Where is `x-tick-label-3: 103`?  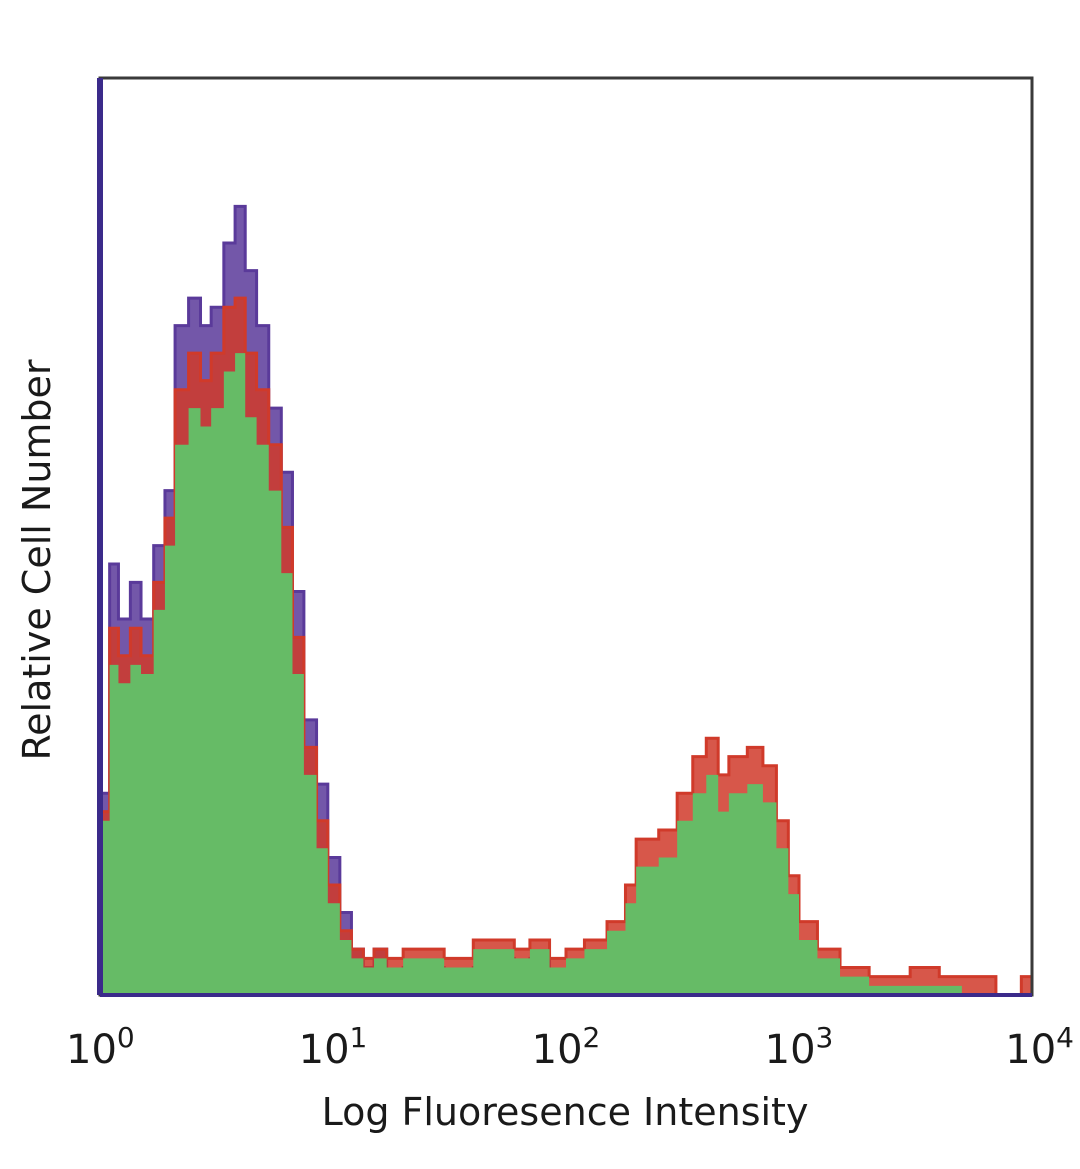 x-tick-label-3: 103 is located at coordinates (799, 1047).